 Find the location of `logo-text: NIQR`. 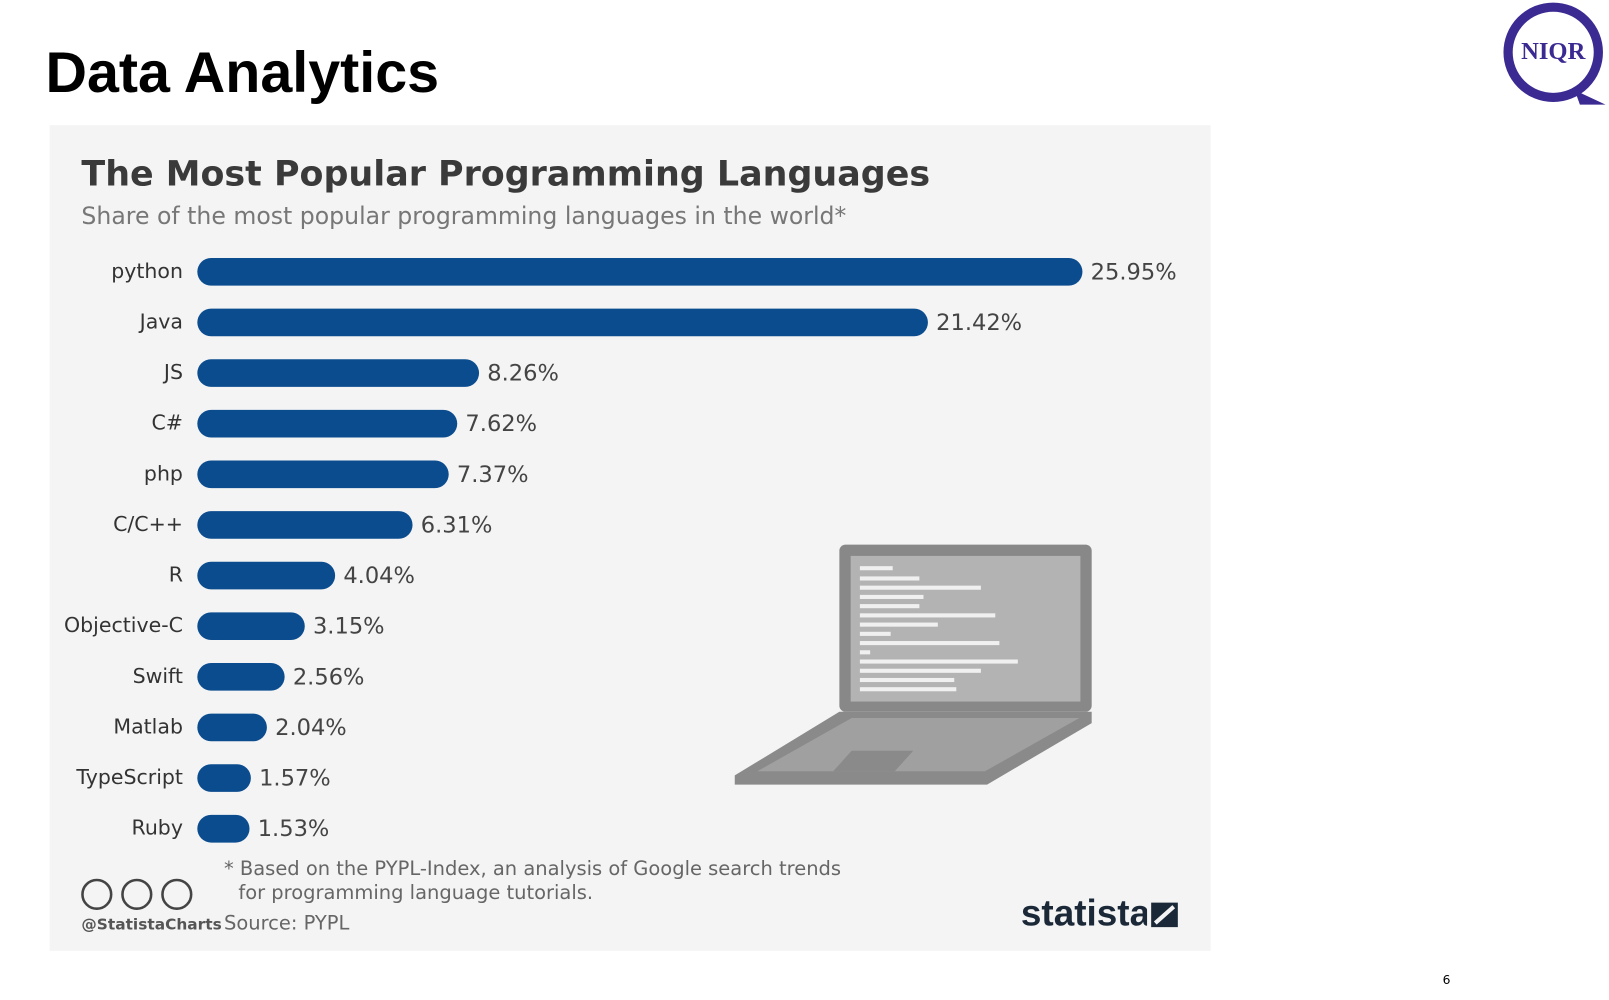

logo-text: NIQR is located at coordinates (1553, 51).